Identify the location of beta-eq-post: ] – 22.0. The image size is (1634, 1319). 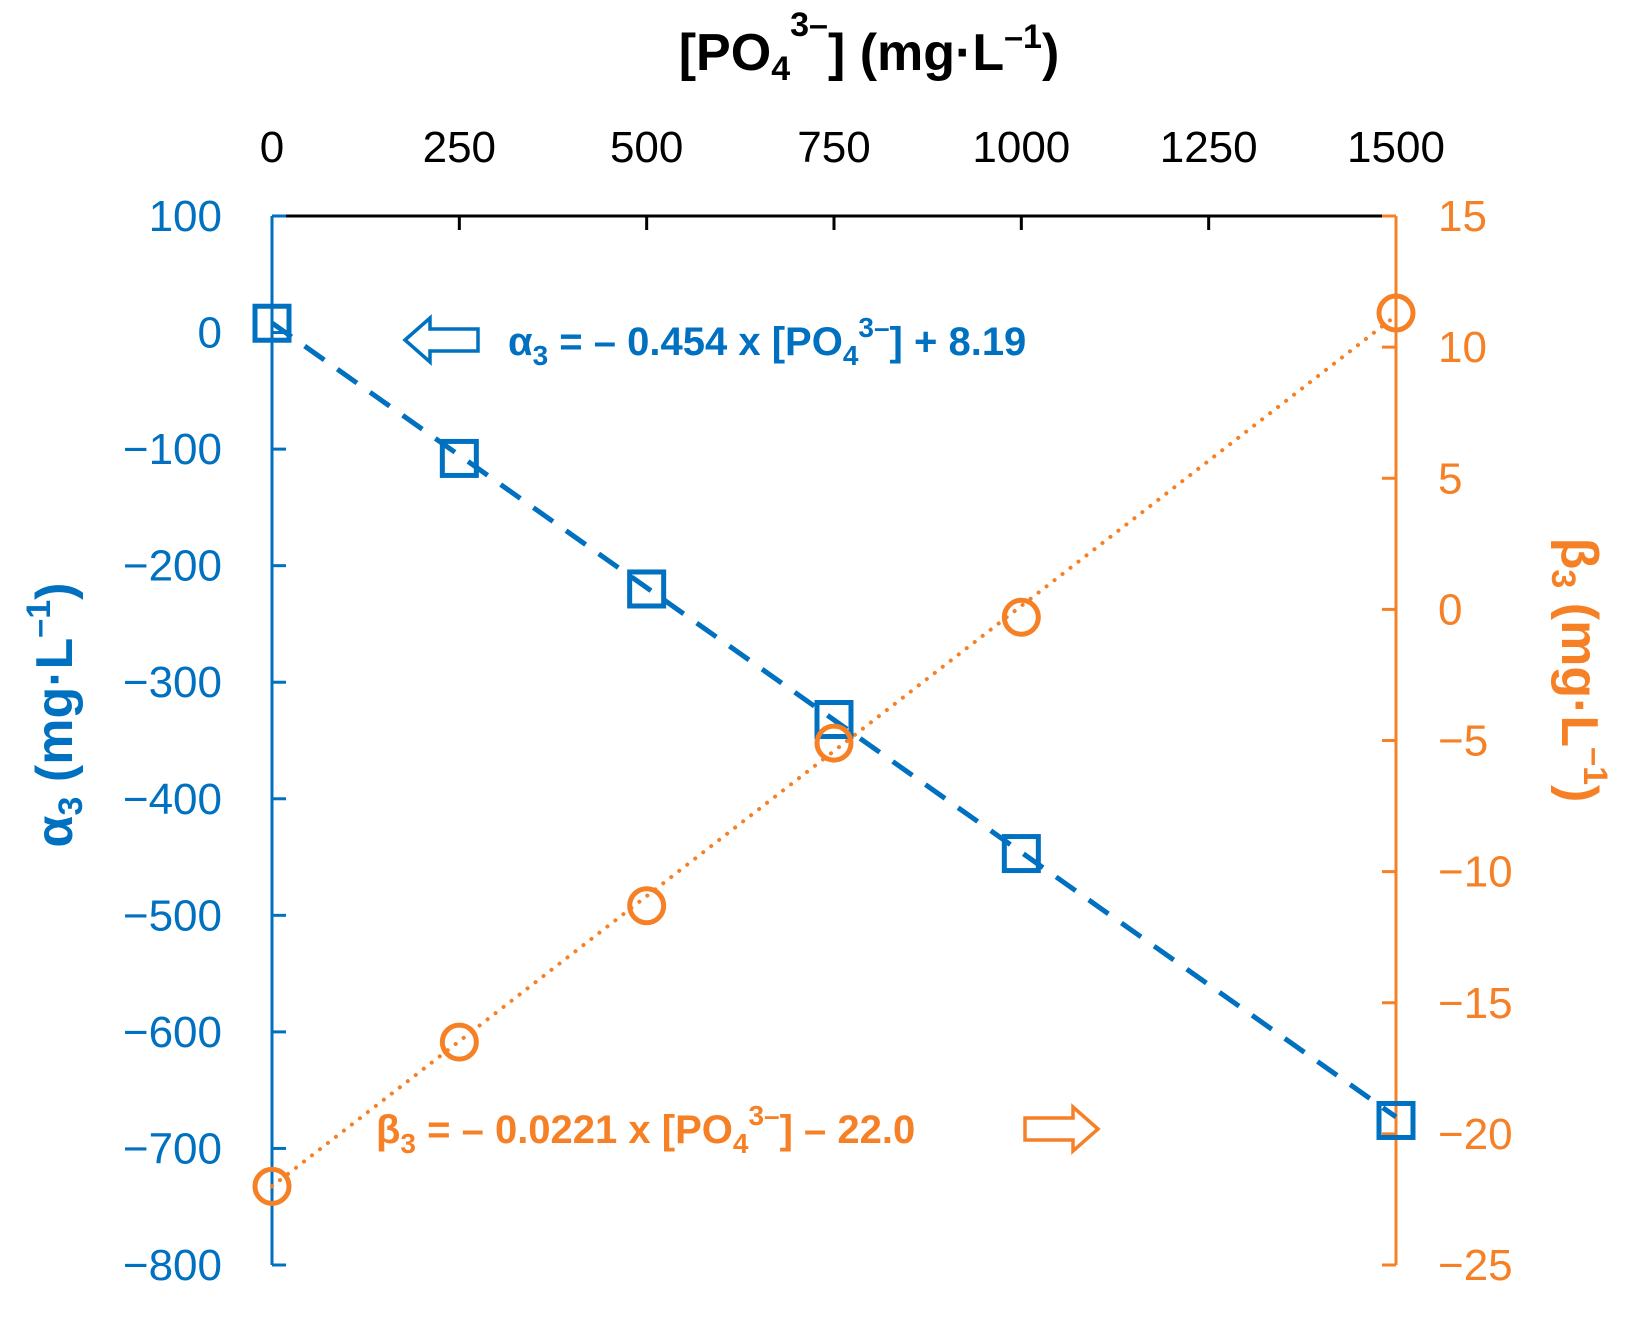
(848, 1130).